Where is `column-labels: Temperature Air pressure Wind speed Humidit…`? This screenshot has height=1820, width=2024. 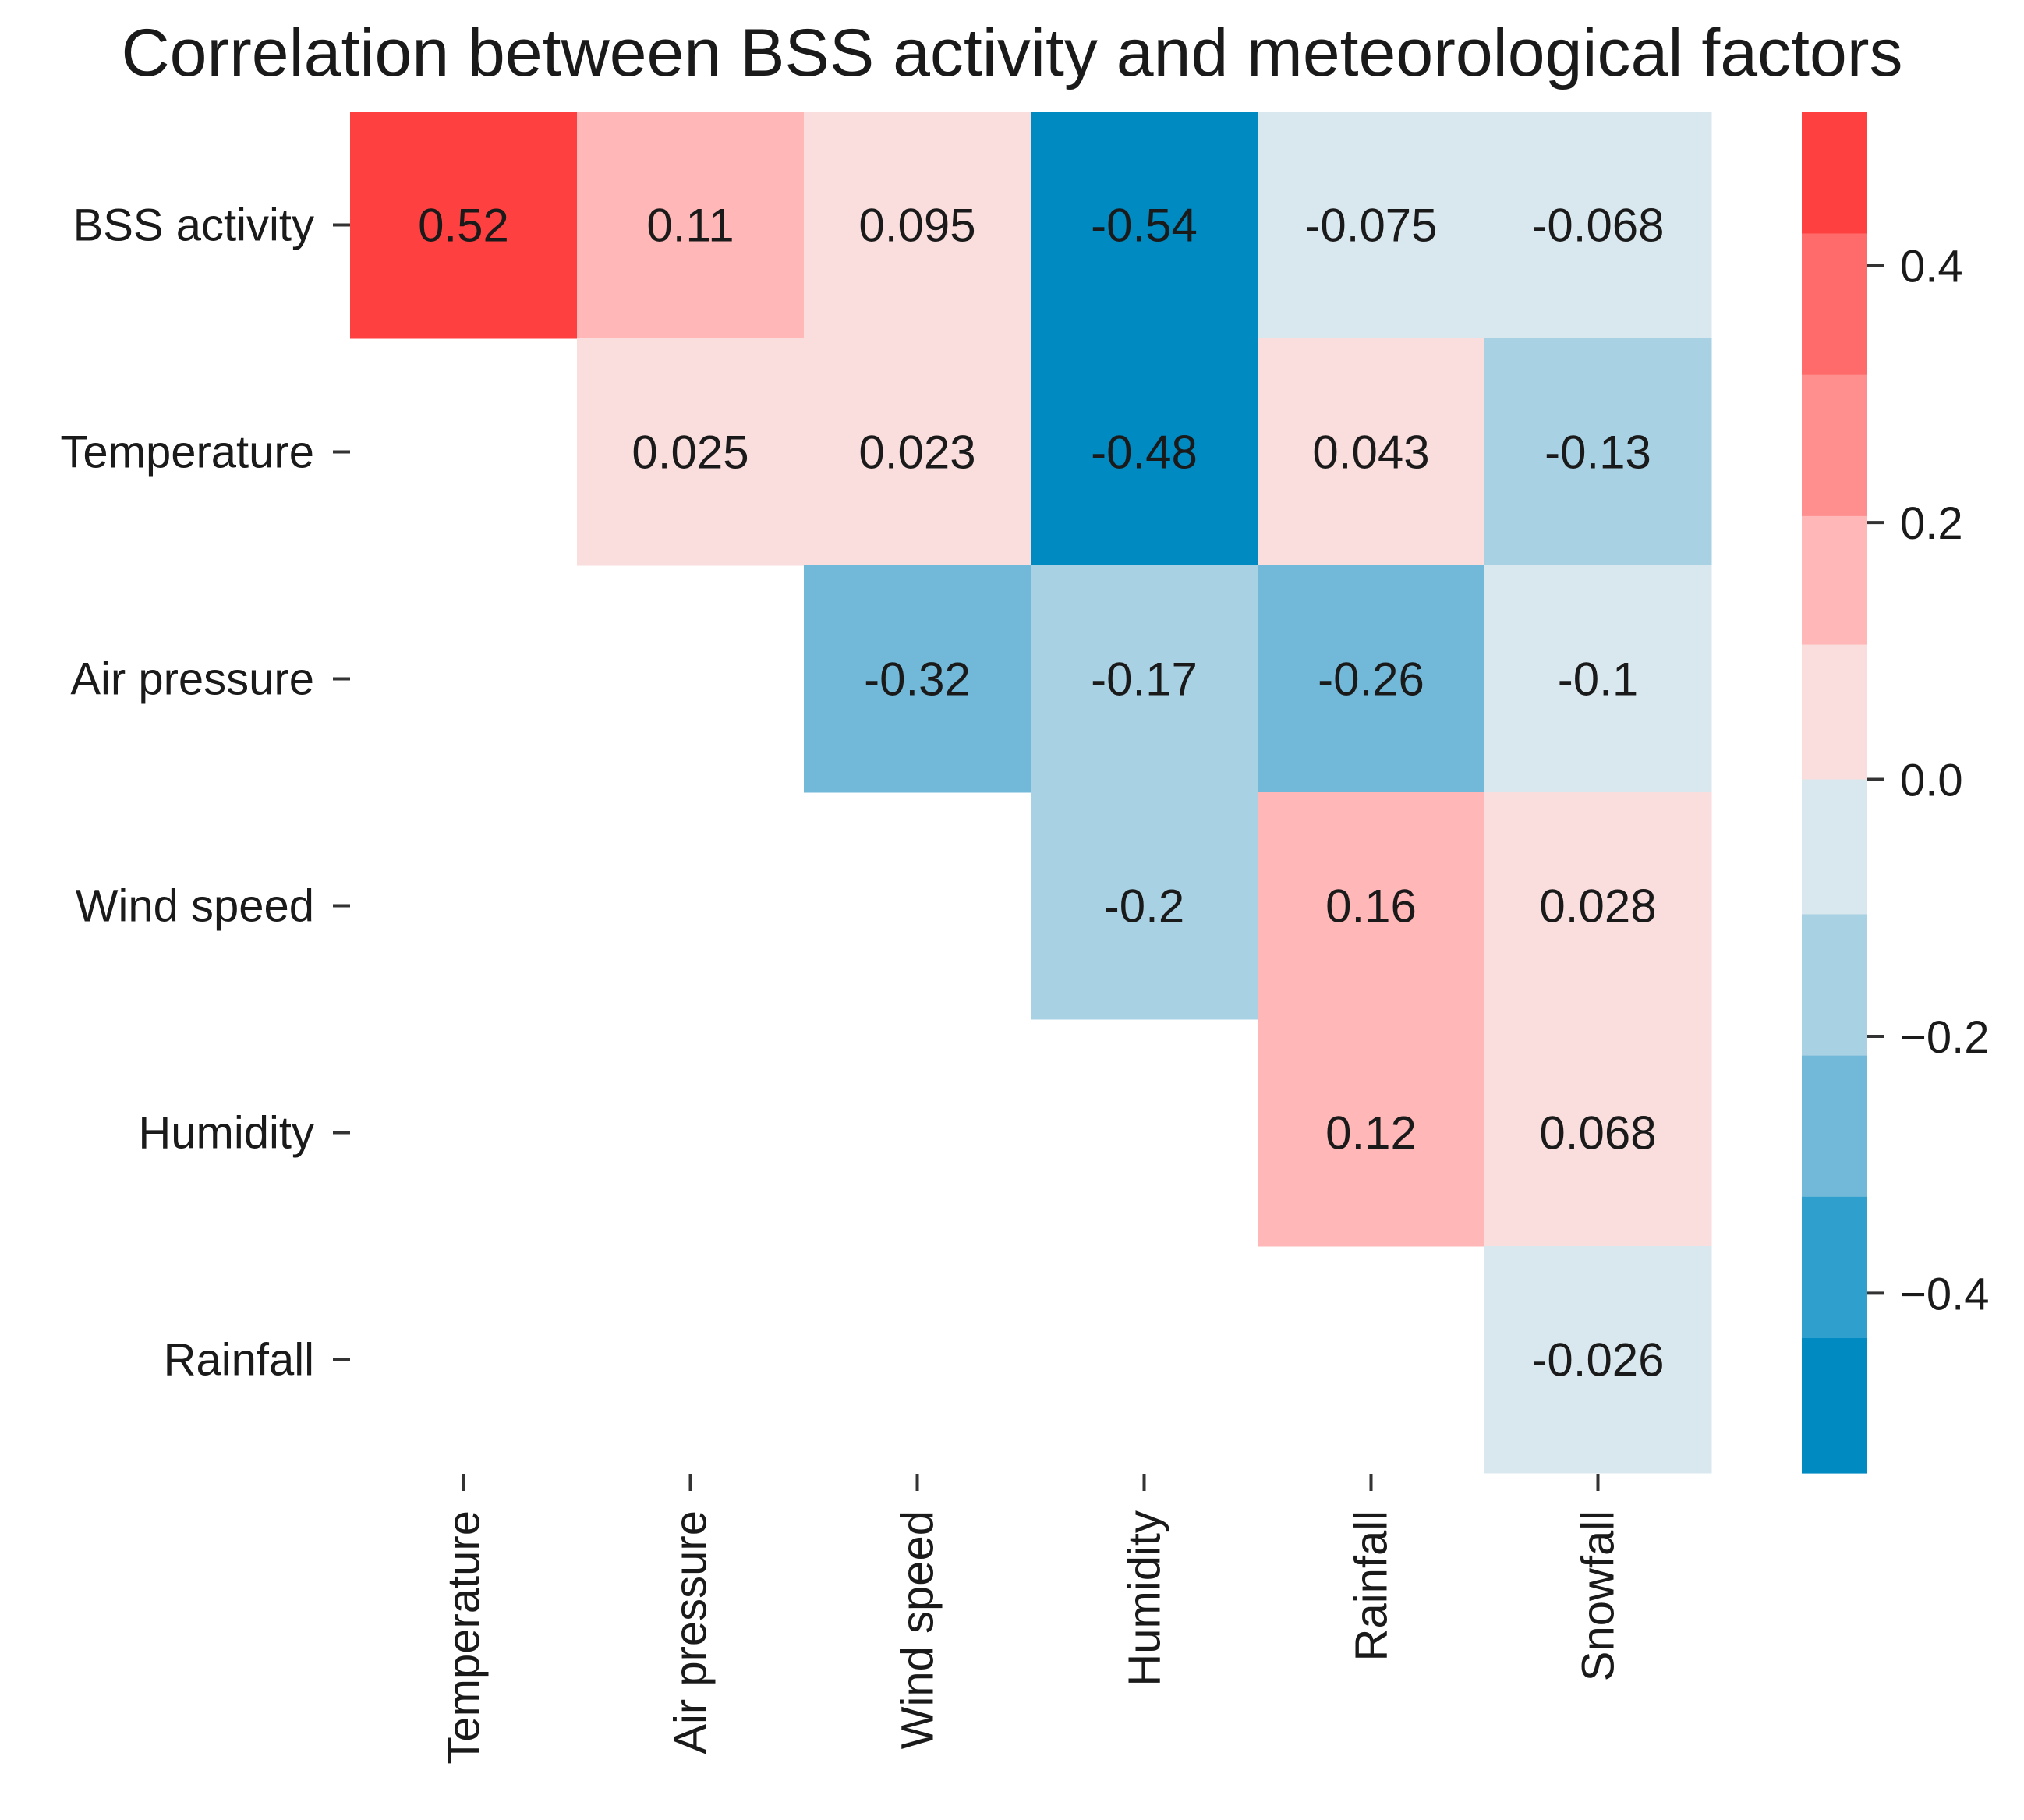 column-labels: Temperature Air pressure Wind speed Humidit… is located at coordinates (1031, 1619).